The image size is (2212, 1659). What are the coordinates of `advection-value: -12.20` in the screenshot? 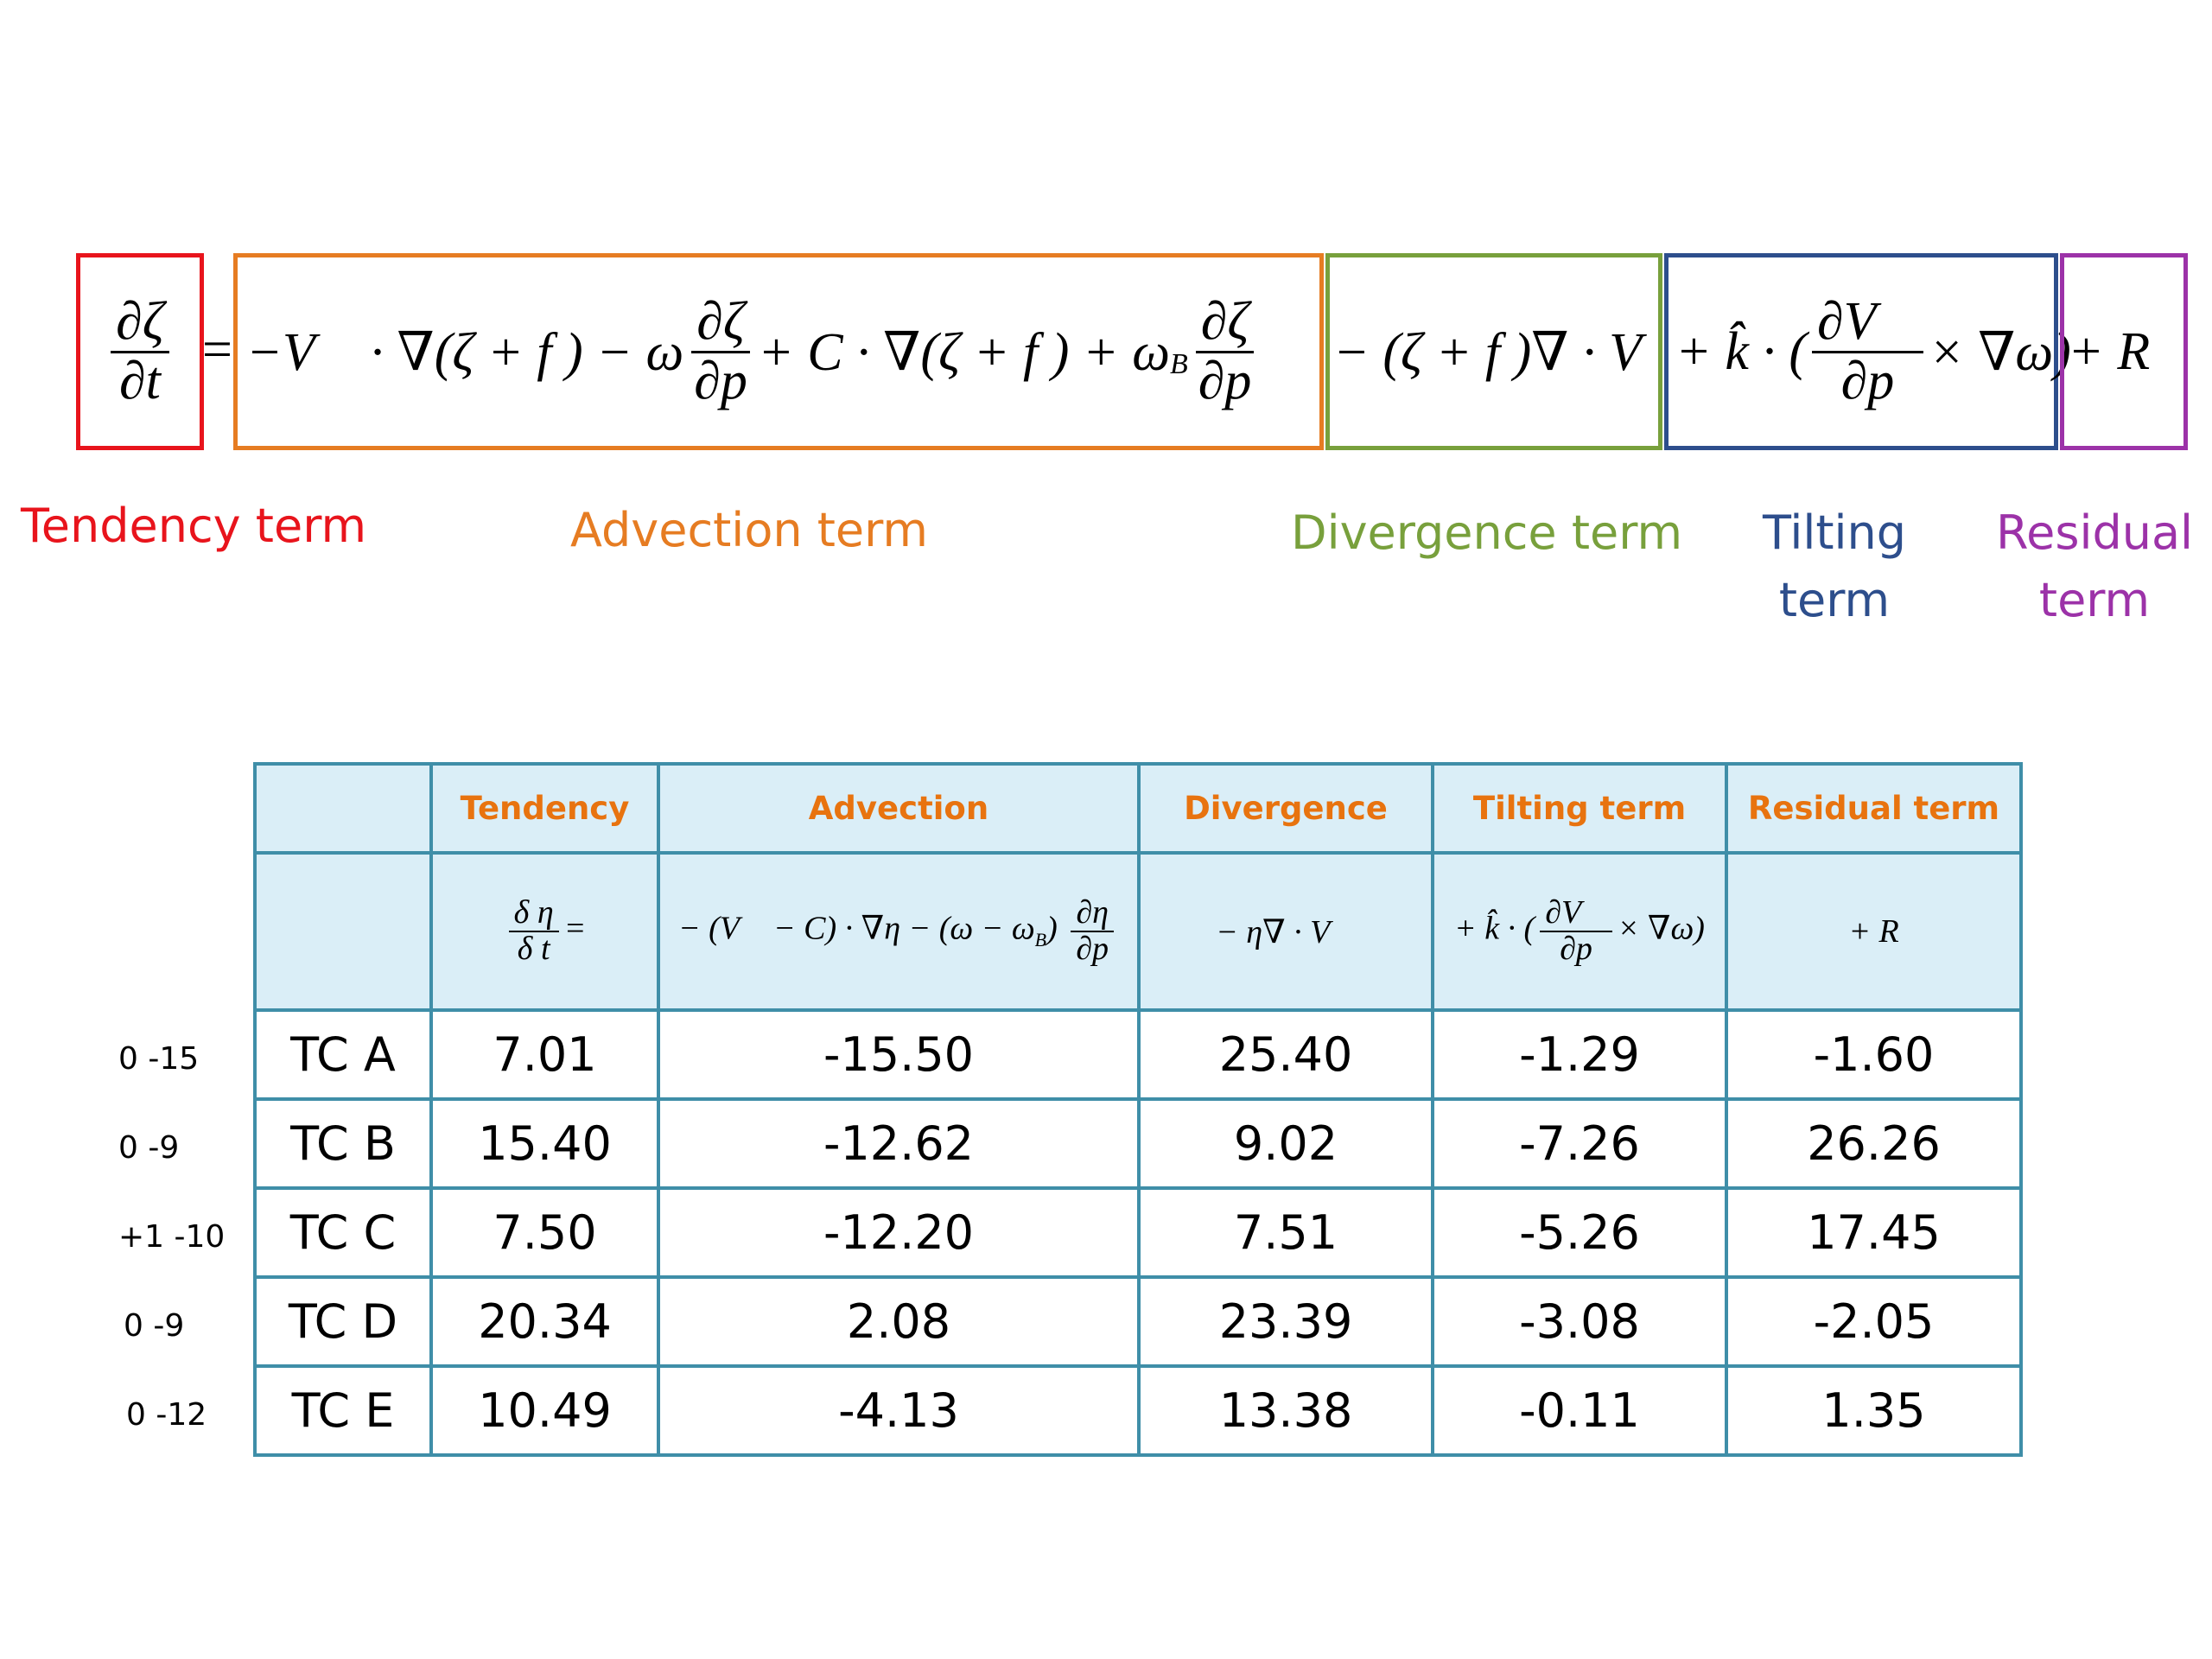 It's located at (899, 1232).